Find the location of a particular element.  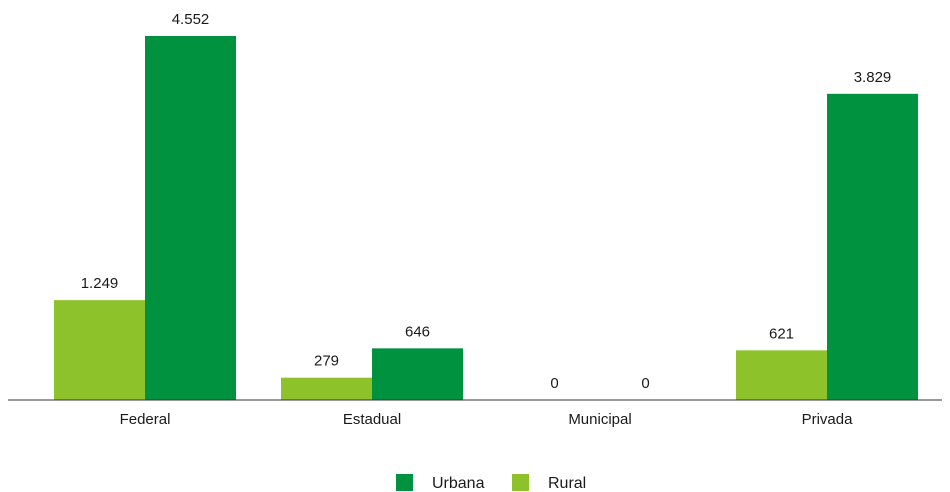

value-label-urbana-federal: 4.552 is located at coordinates (191, 19).